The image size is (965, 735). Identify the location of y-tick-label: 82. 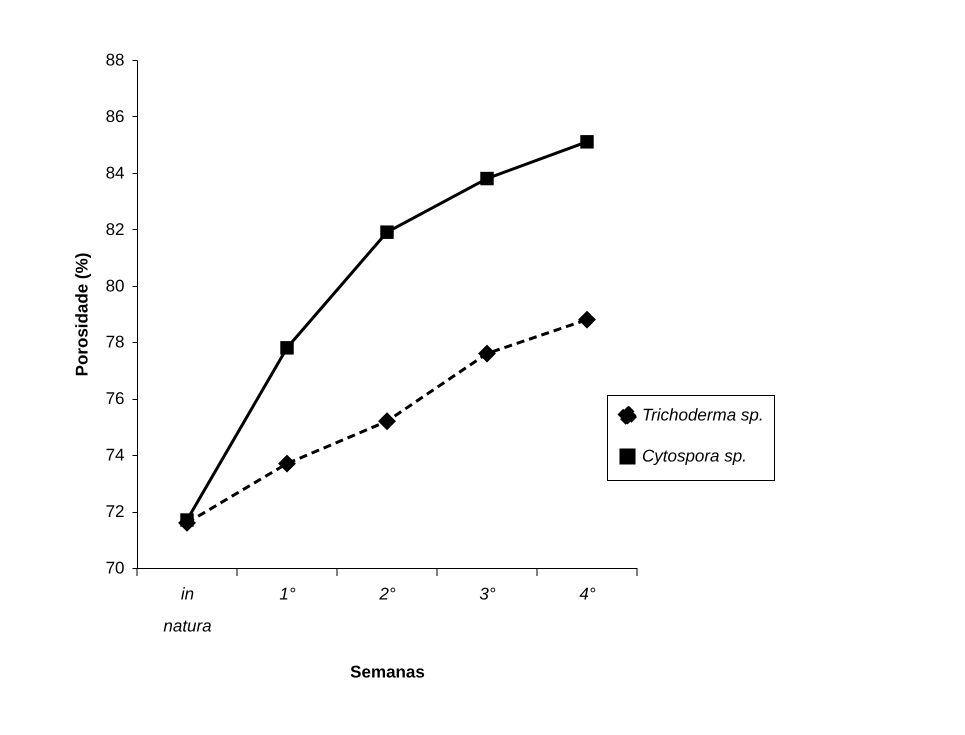
(115, 229).